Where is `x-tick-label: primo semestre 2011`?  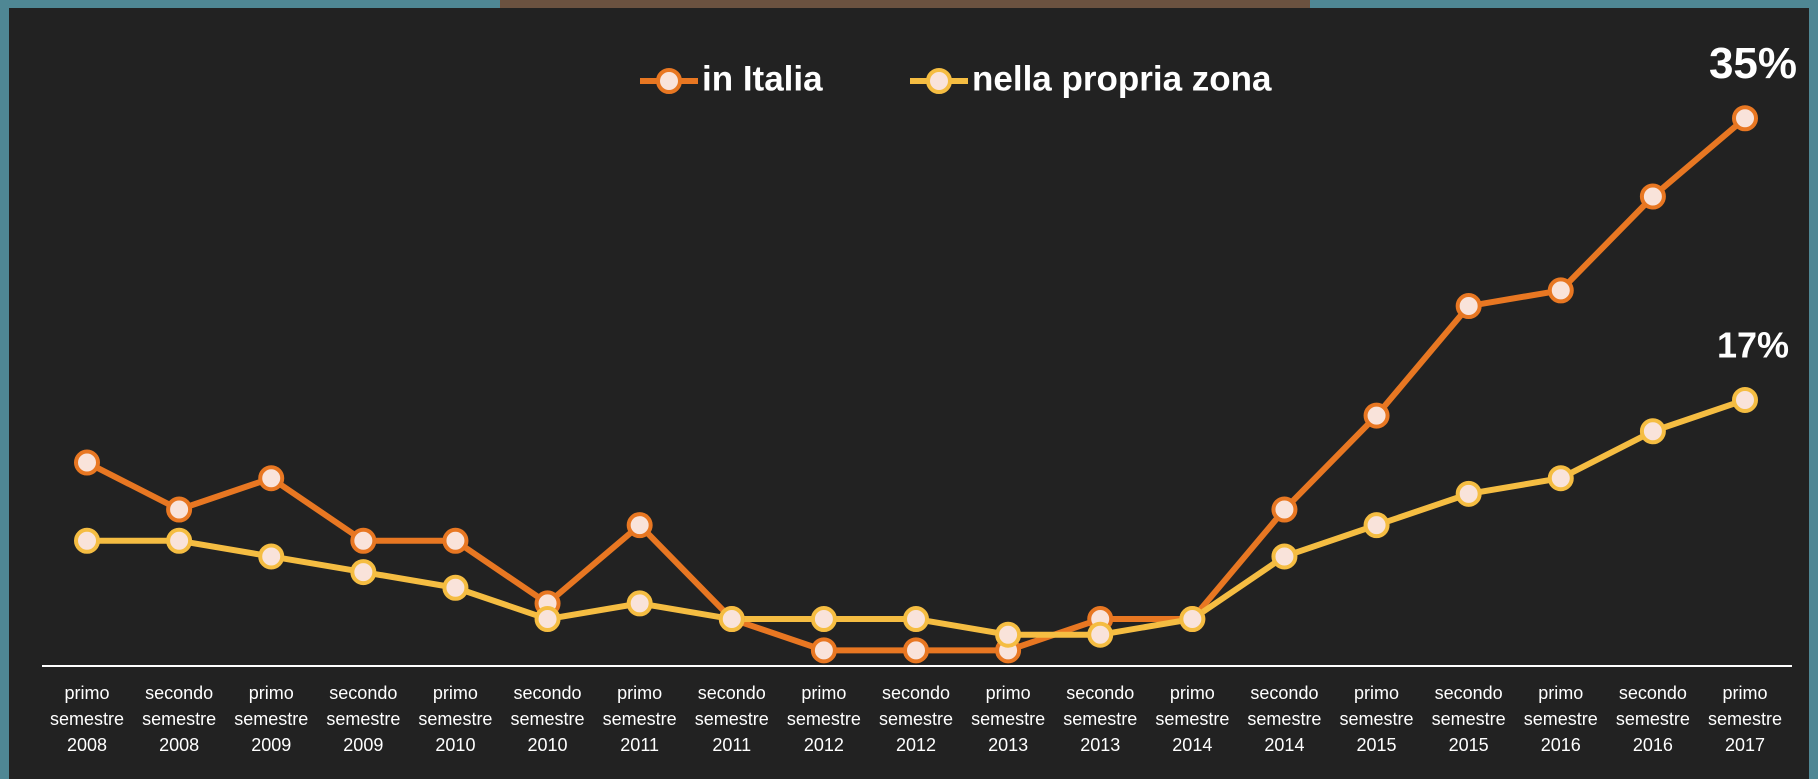 x-tick-label: primo semestre 2011 is located at coordinates (639, 719).